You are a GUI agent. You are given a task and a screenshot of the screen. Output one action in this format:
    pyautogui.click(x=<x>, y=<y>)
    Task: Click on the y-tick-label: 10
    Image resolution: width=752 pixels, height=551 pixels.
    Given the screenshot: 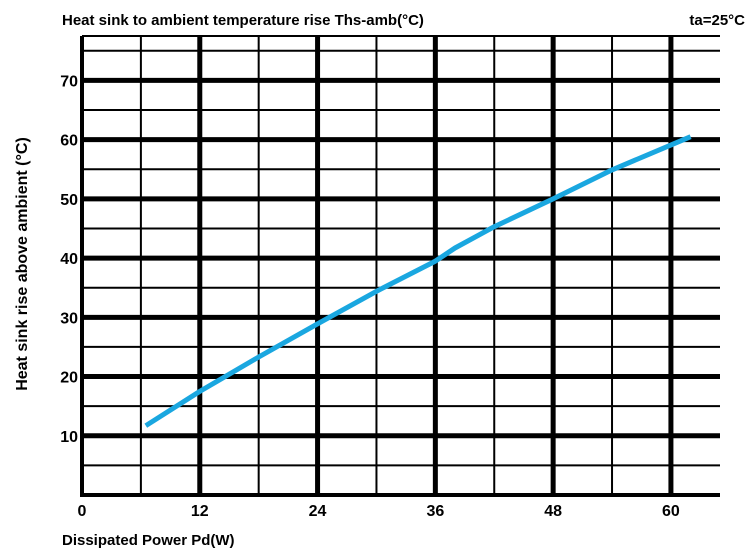 What is the action you would take?
    pyautogui.click(x=69, y=437)
    